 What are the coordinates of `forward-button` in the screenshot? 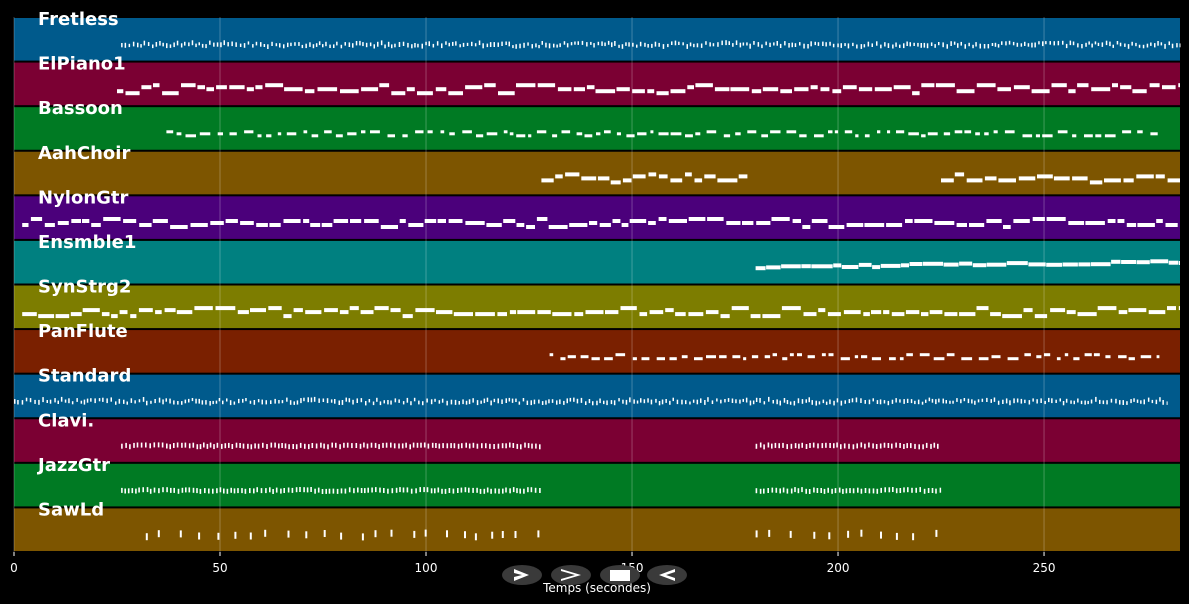 It's located at (571, 575).